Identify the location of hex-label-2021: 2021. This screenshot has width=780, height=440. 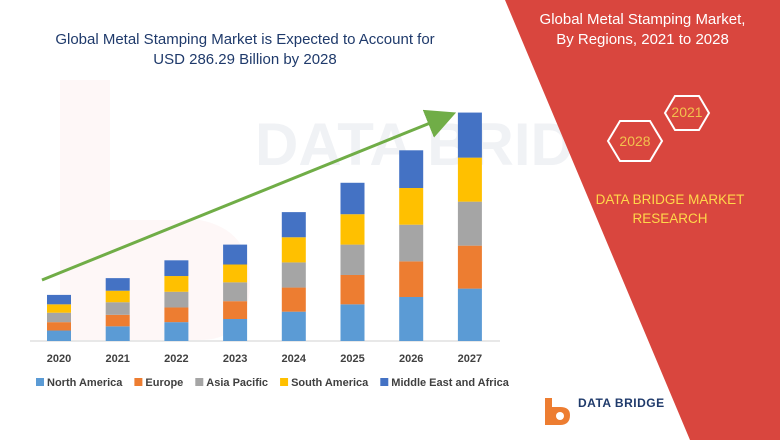
(687, 112).